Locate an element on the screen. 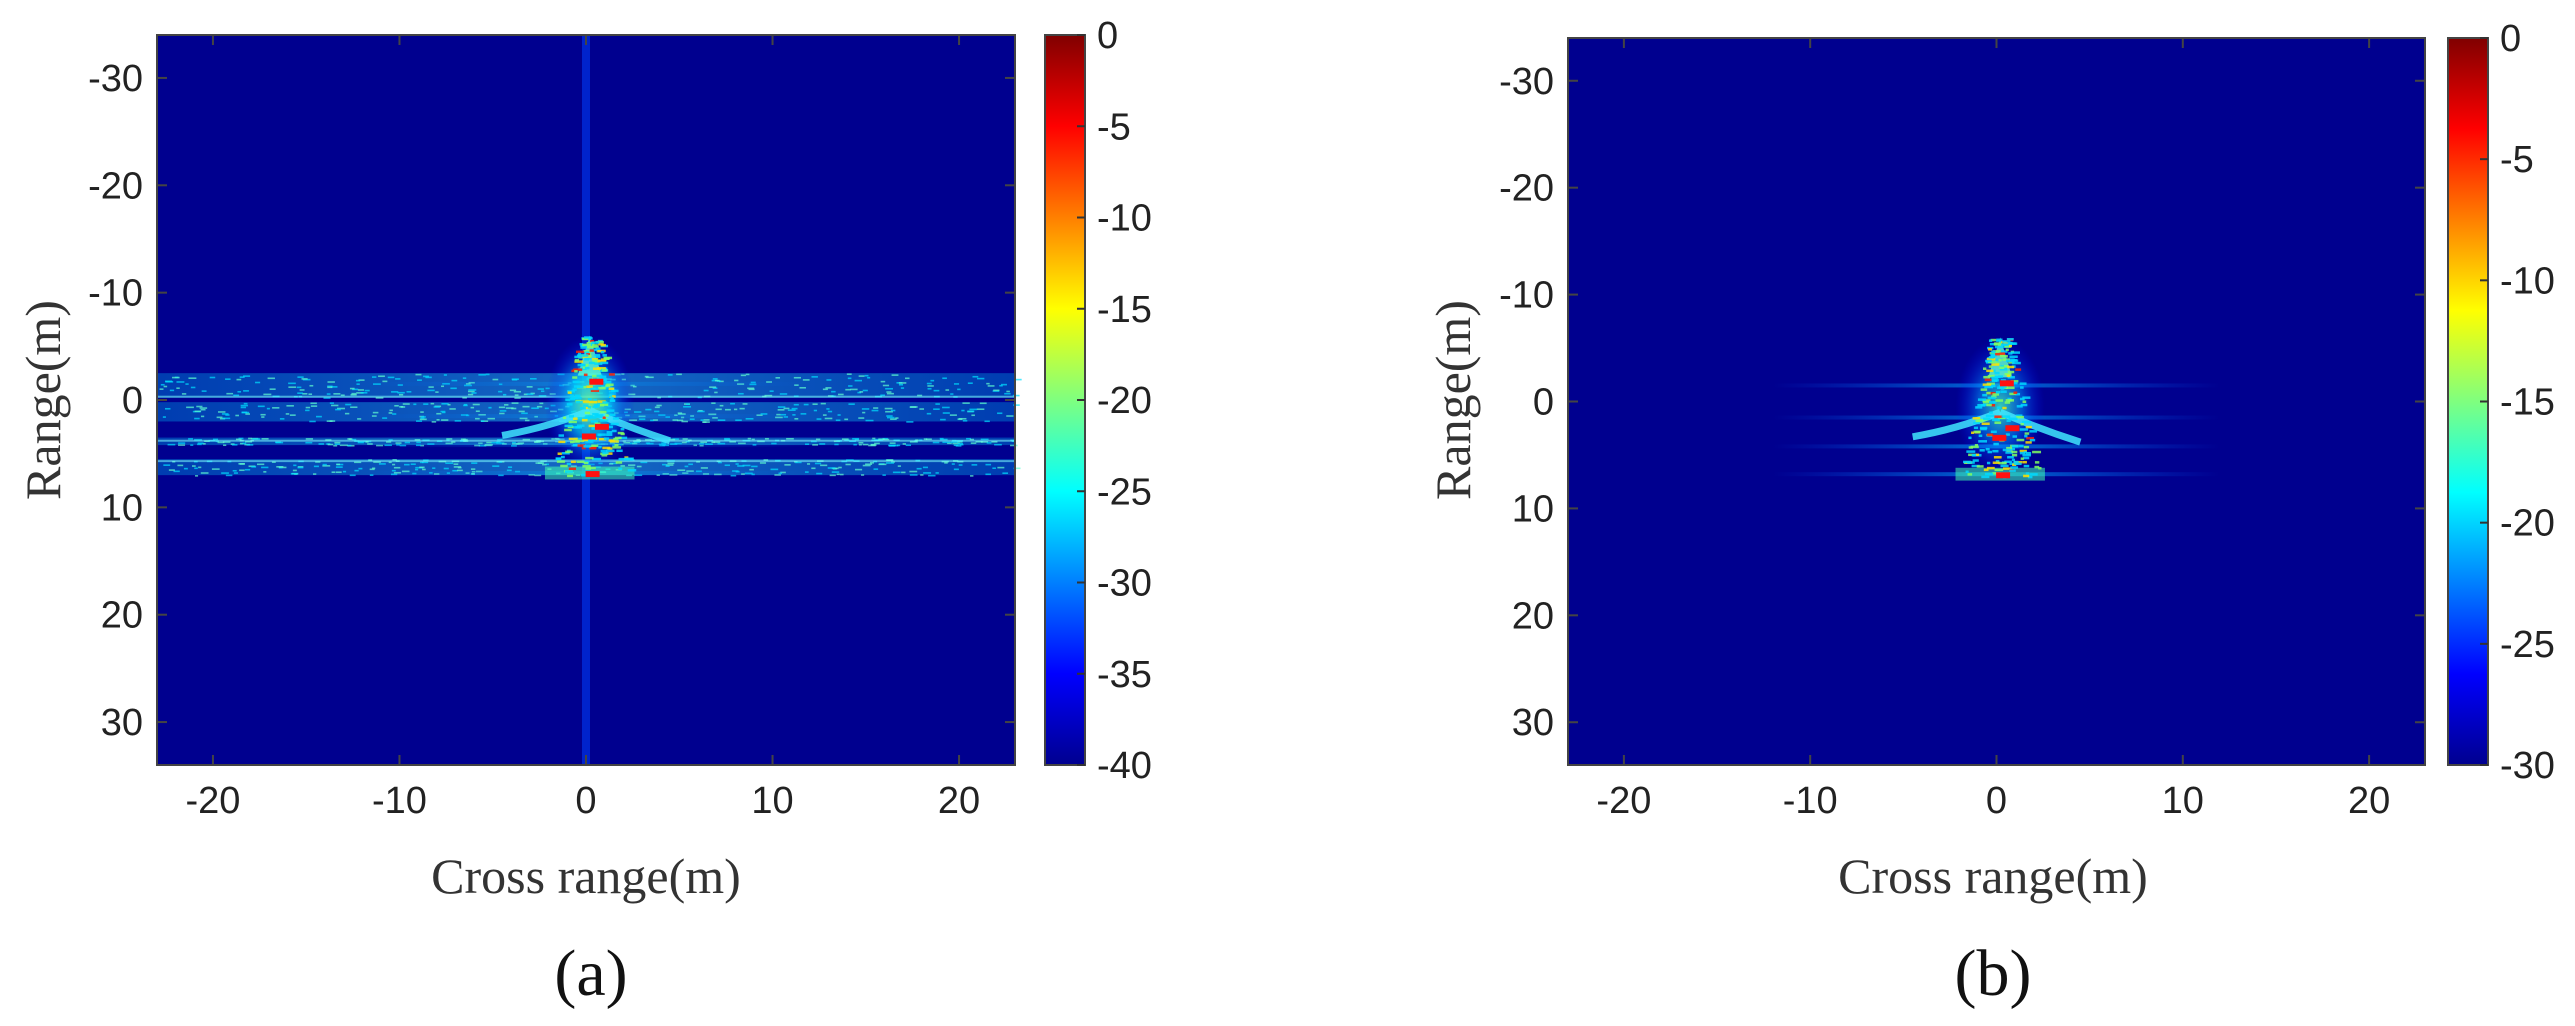 The height and width of the screenshot is (1026, 2575). colorbar-tick-label: -10 is located at coordinates (1124, 219).